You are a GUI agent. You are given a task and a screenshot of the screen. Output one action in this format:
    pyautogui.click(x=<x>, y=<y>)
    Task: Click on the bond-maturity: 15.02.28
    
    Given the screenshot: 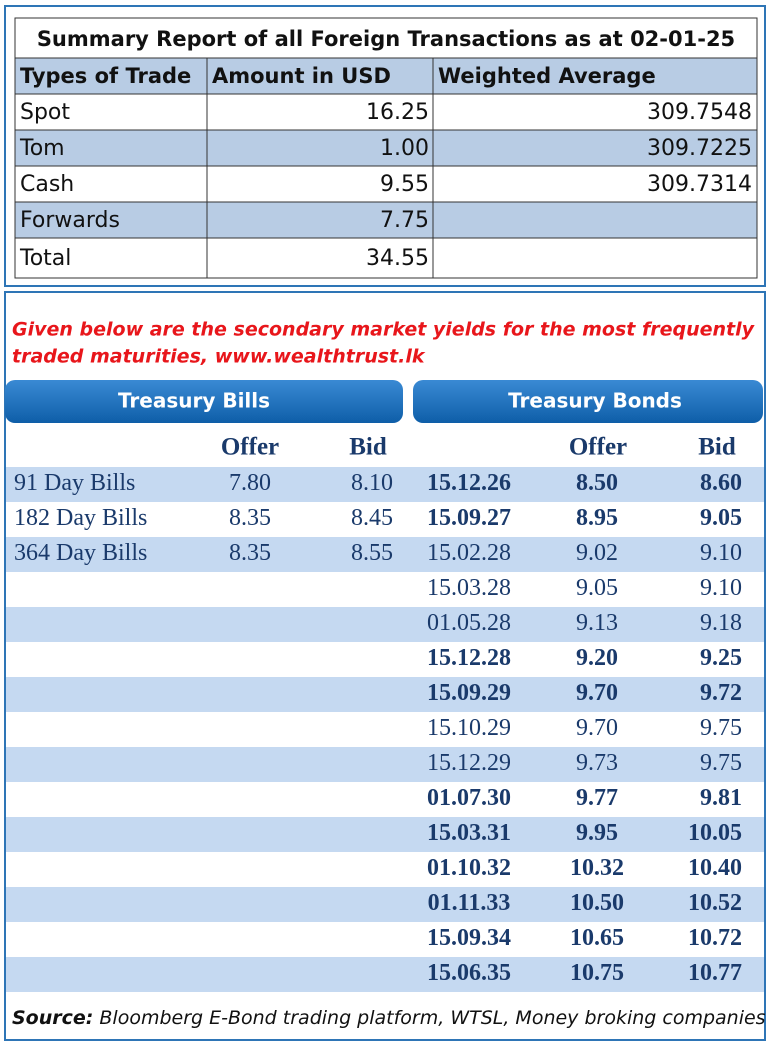 What is the action you would take?
    pyautogui.click(x=469, y=553)
    